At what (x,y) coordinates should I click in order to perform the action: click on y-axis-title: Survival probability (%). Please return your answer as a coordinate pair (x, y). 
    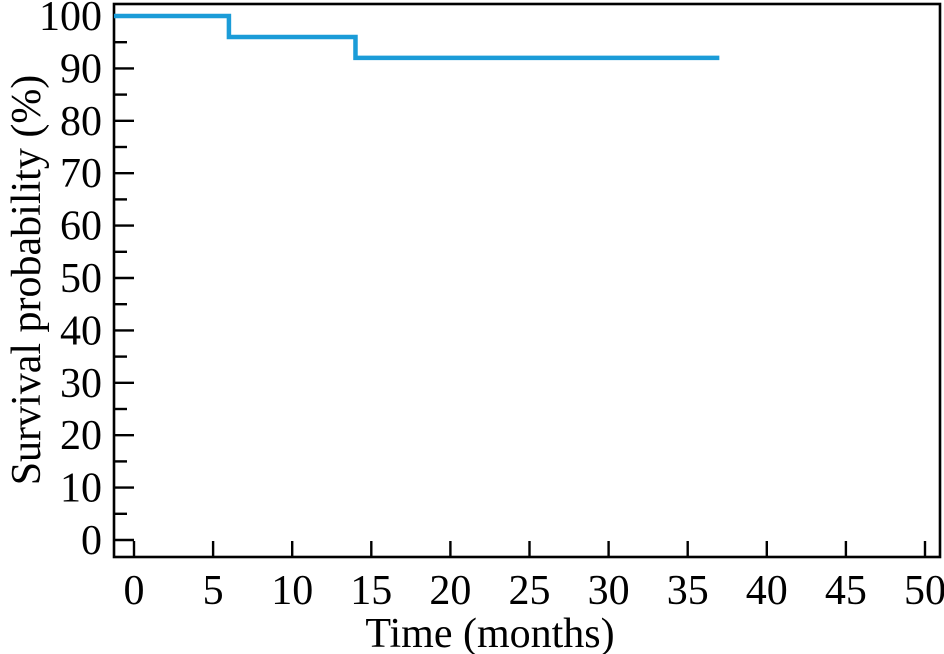
    Looking at the image, I should click on (27, 280).